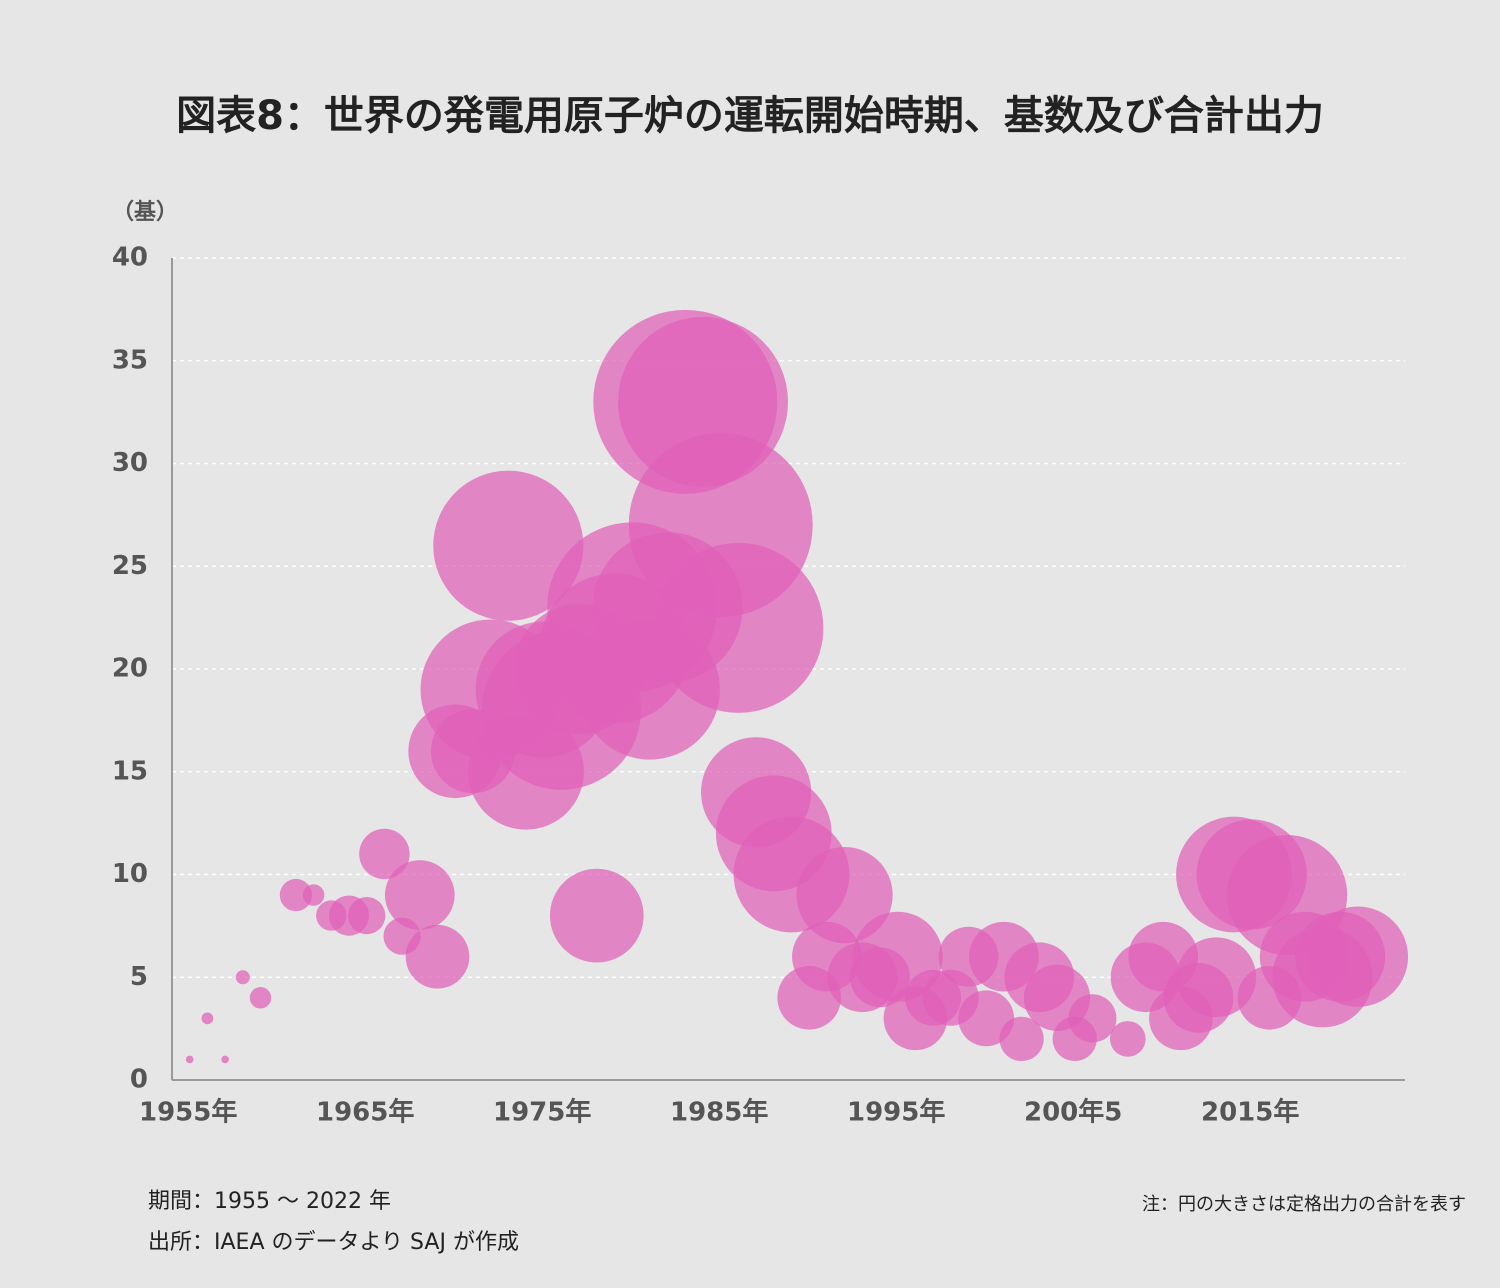  What do you see at coordinates (333, 1242) in the screenshot?
I see `source-note: 出所：IAEA のデータより SAJ が作成` at bounding box center [333, 1242].